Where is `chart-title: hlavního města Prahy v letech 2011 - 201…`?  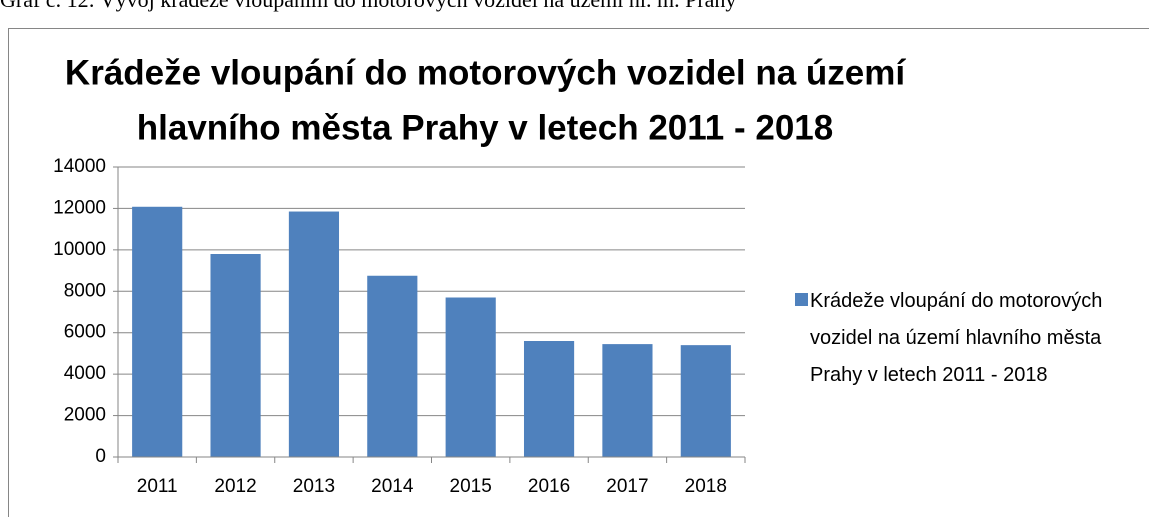
chart-title: hlavního města Prahy v letech 2011 - 201… is located at coordinates (485, 127).